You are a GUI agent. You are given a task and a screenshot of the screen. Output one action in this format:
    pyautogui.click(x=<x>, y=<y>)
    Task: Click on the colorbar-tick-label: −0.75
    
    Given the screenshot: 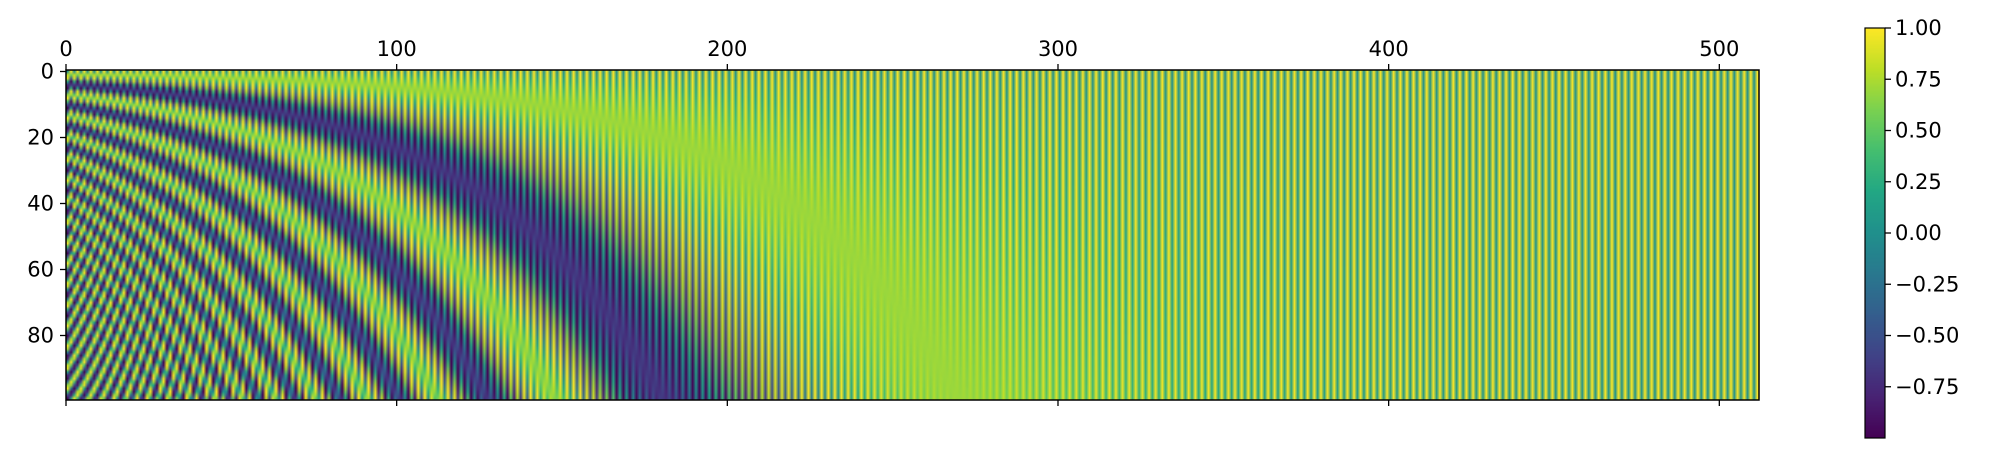 What is the action you would take?
    pyautogui.click(x=1927, y=387)
    